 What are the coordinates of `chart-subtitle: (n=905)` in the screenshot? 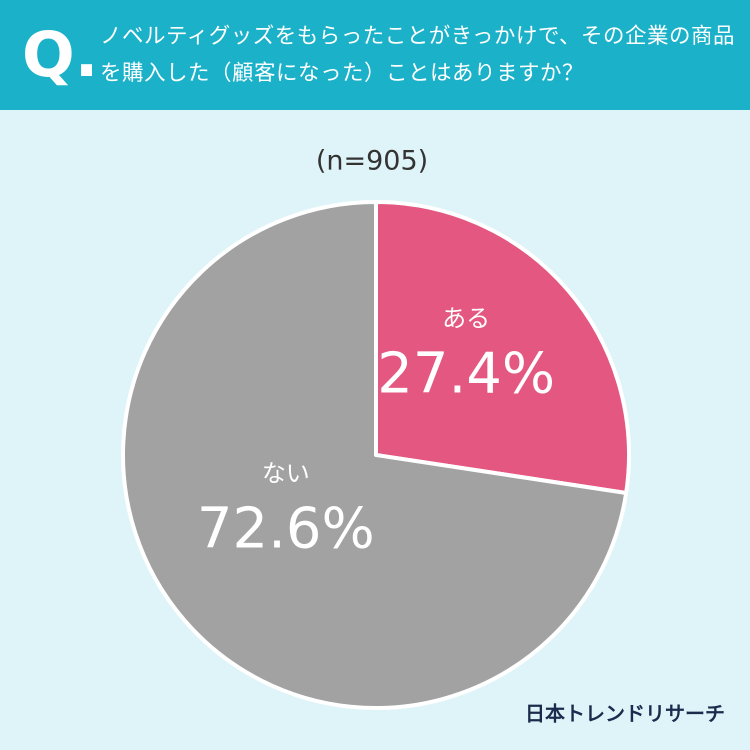 It's located at (372, 161).